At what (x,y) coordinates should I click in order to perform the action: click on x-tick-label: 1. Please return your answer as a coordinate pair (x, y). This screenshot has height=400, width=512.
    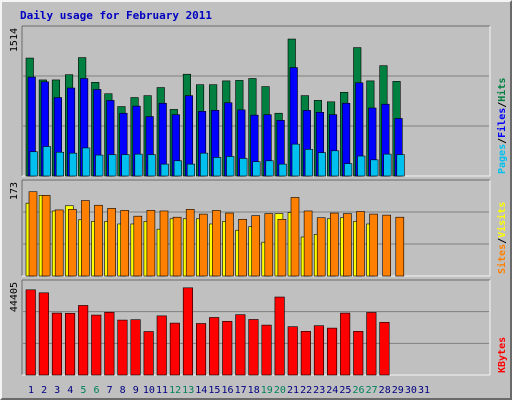
    Looking at the image, I should click on (31, 390).